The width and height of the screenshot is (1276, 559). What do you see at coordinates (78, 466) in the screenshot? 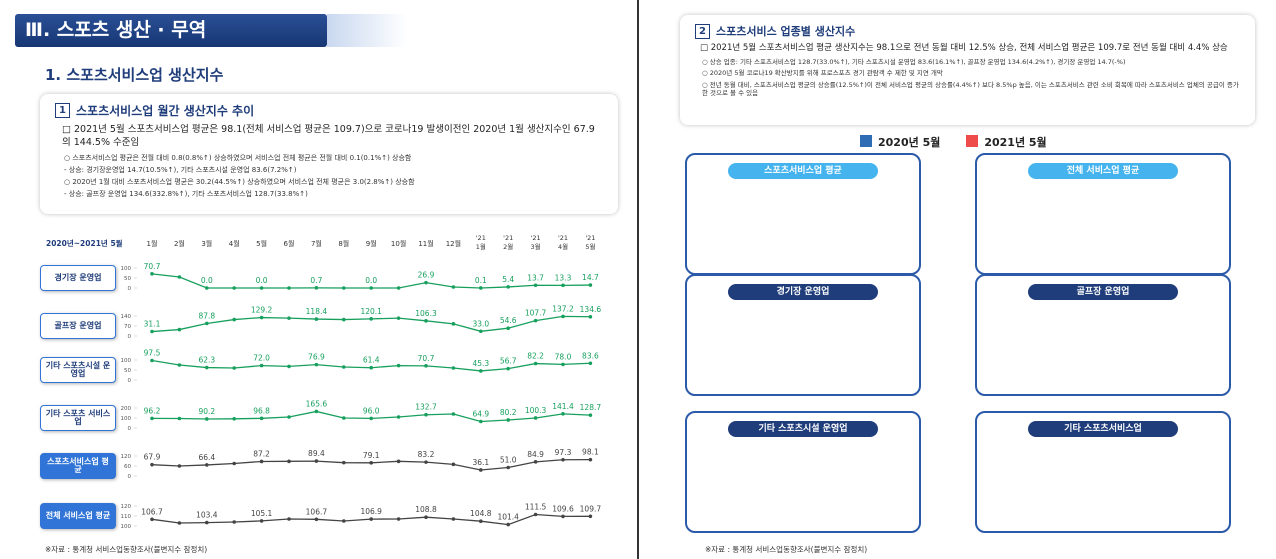
I see `row-label: 스포츠서비스업 평균` at bounding box center [78, 466].